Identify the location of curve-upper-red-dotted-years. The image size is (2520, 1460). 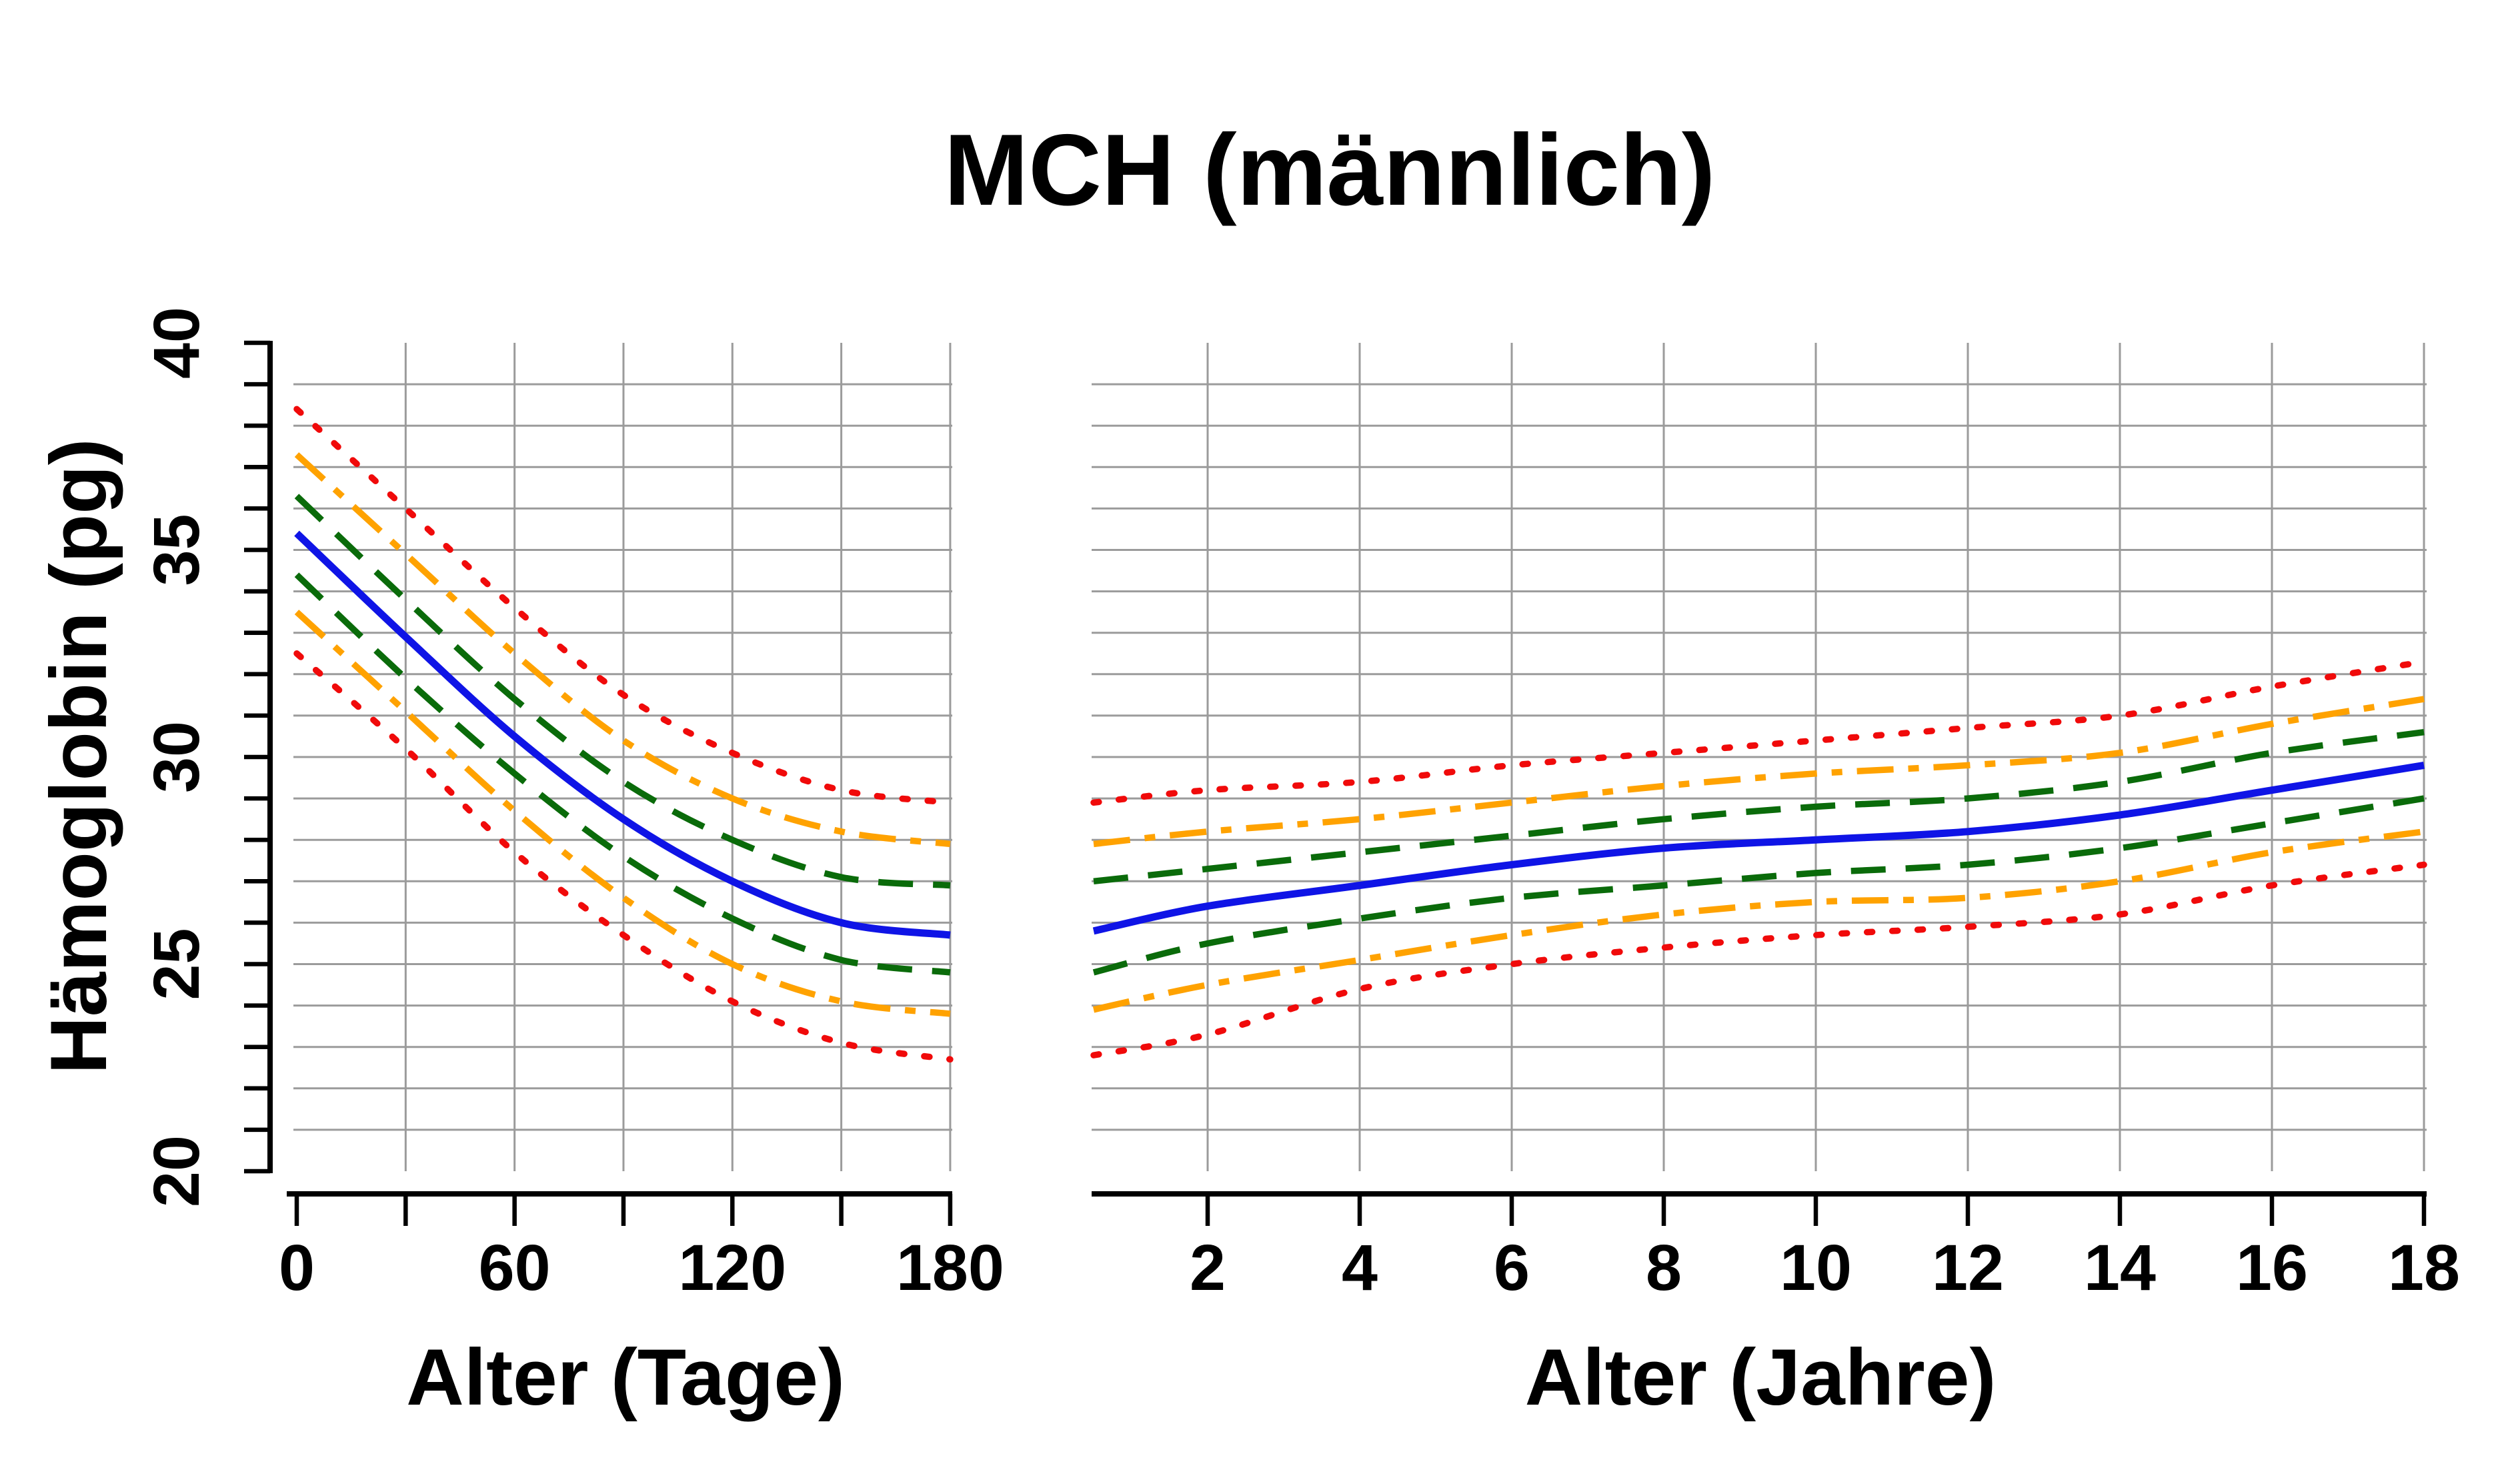
(1758, 732).